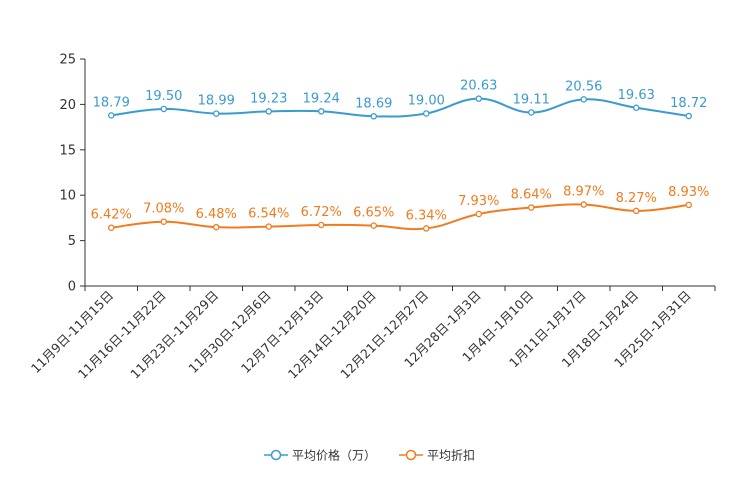  Describe the element at coordinates (216, 214) in the screenshot. I see `data-label: 6.48%` at that location.